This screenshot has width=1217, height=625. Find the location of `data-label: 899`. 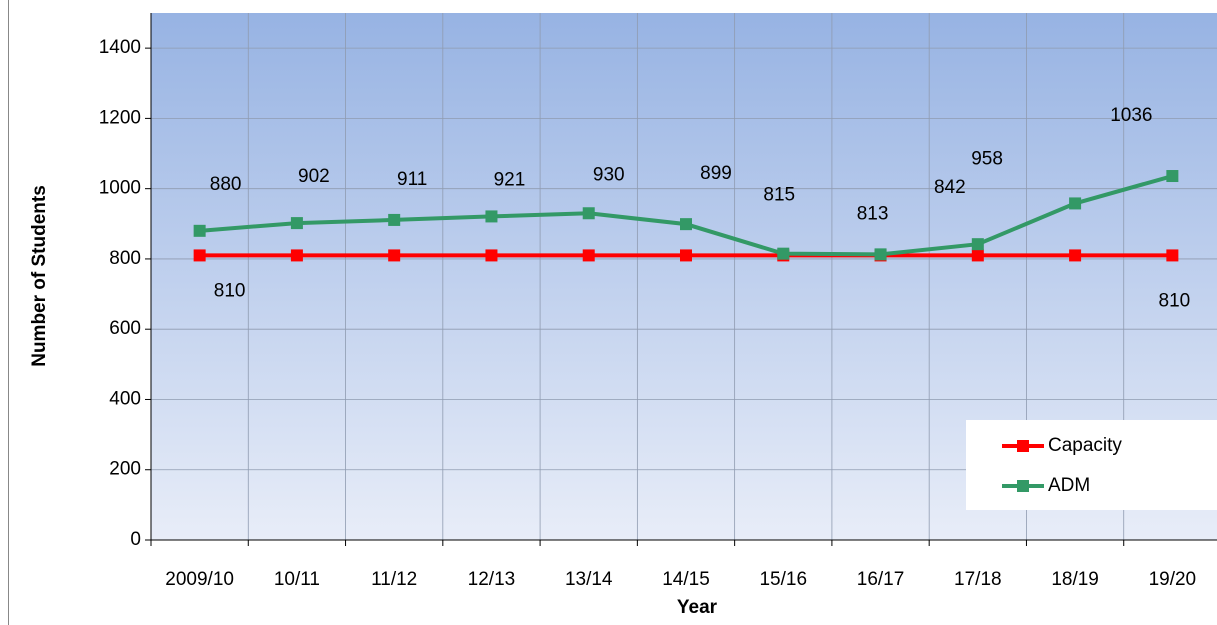

data-label: 899 is located at coordinates (716, 173).